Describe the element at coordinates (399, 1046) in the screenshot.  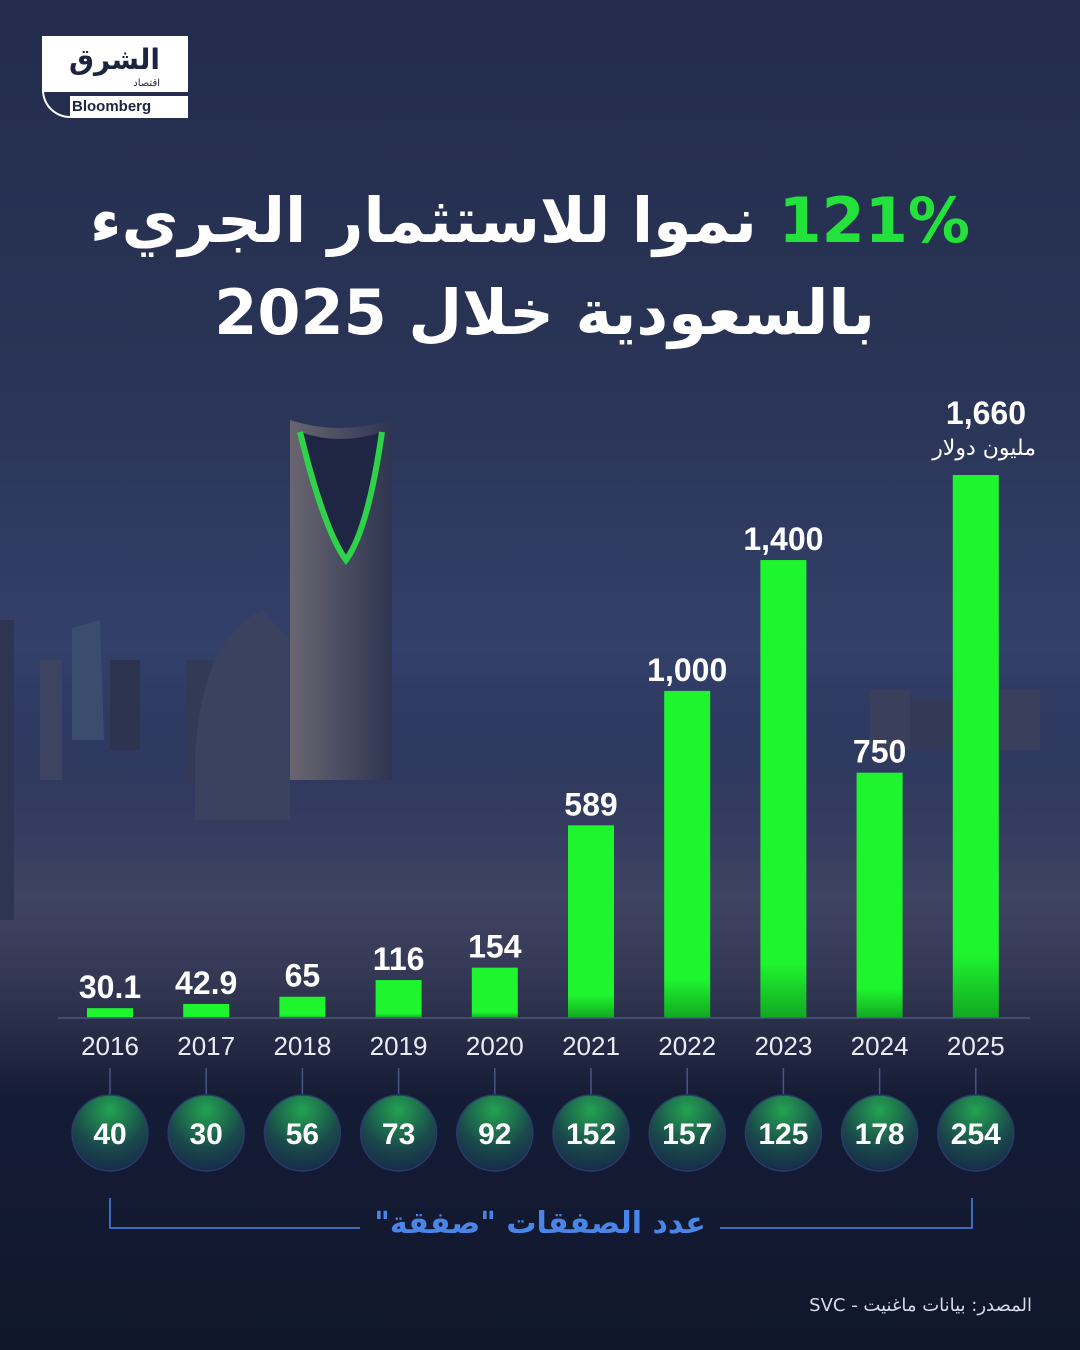
I see `x-tick-2019: 2019` at that location.